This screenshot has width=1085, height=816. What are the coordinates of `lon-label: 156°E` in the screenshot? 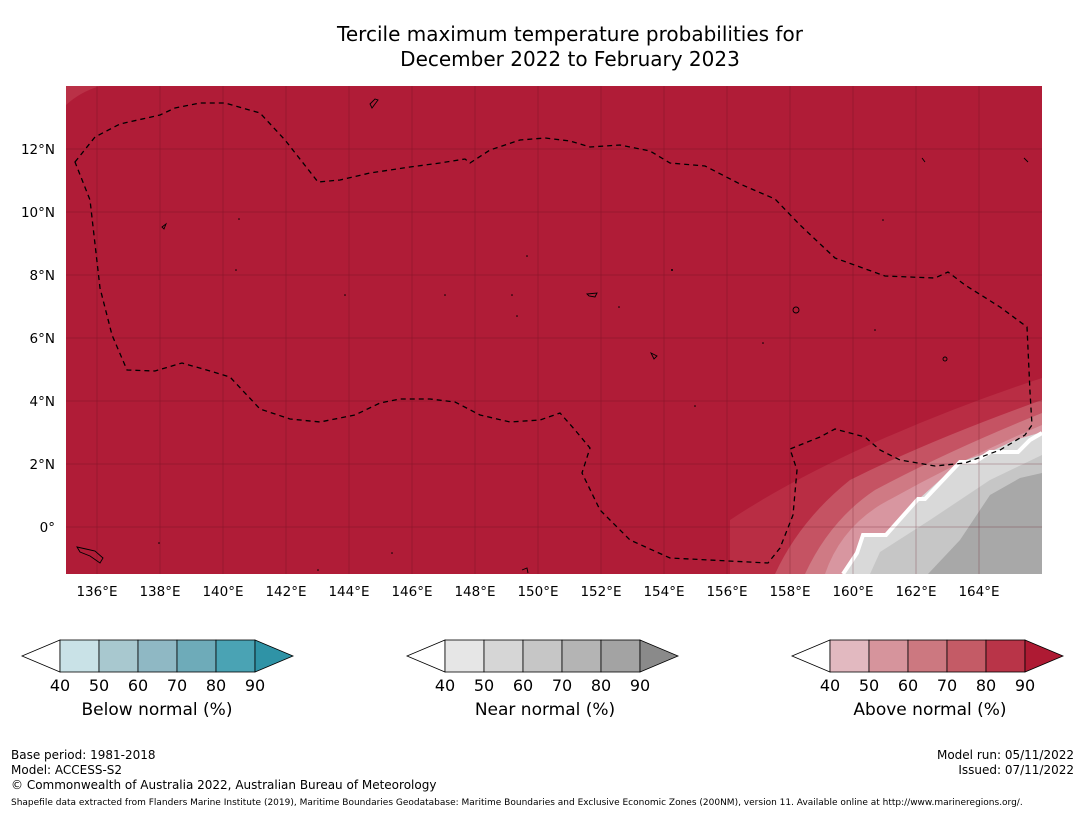 It's located at (726, 592).